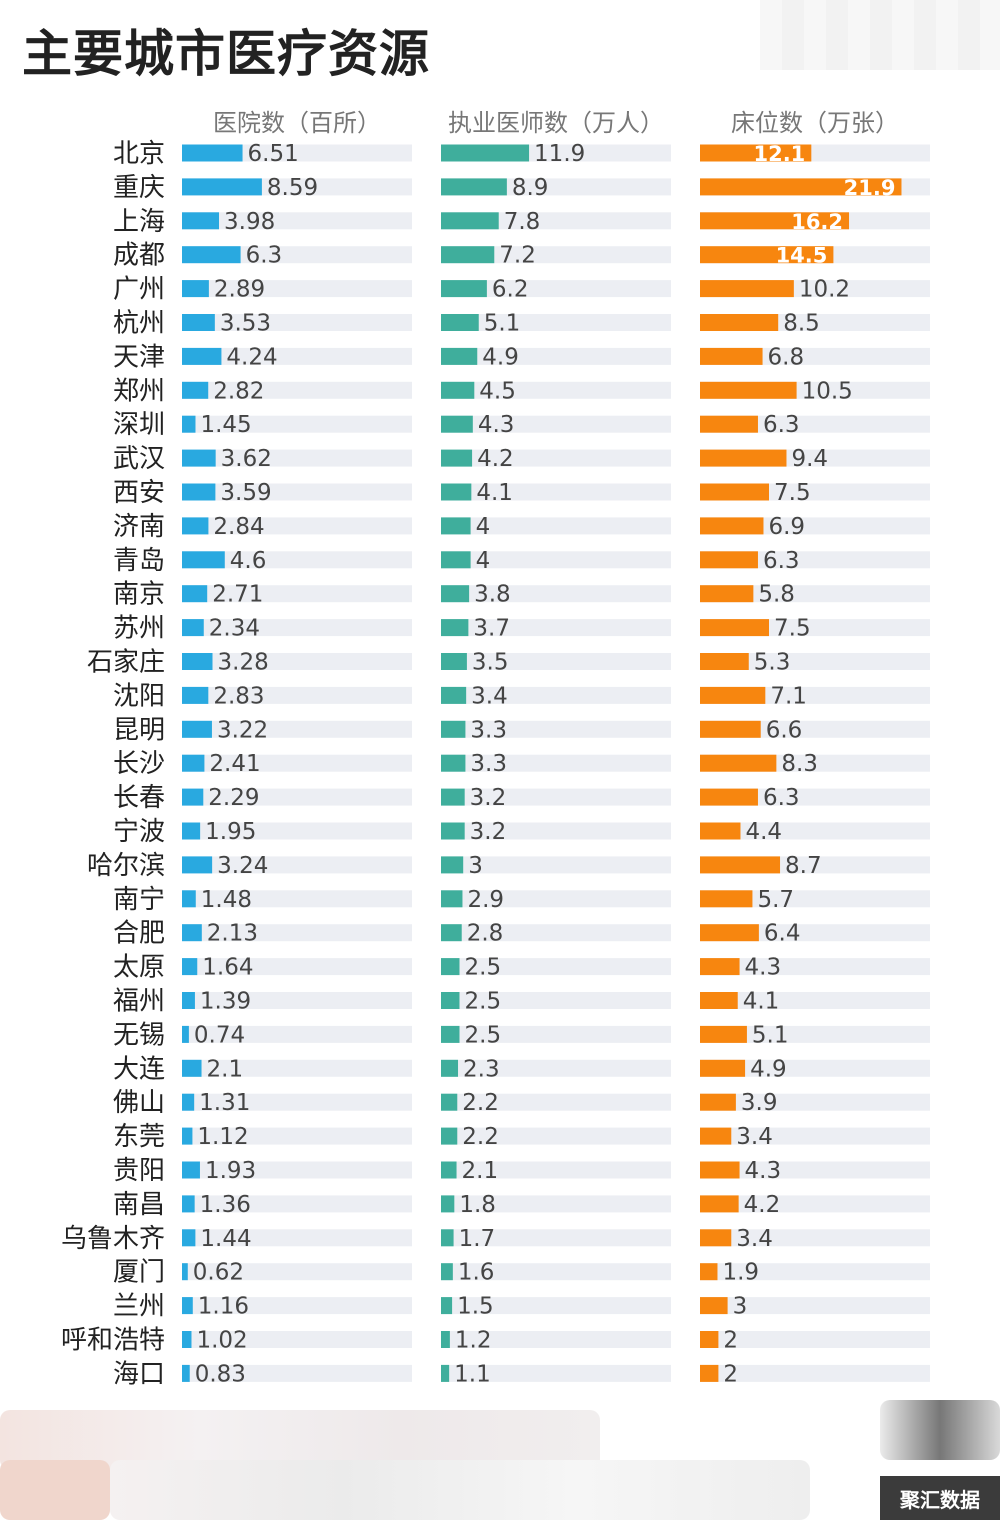  Describe the element at coordinates (483, 561) in the screenshot. I see `value-label: 4` at that location.